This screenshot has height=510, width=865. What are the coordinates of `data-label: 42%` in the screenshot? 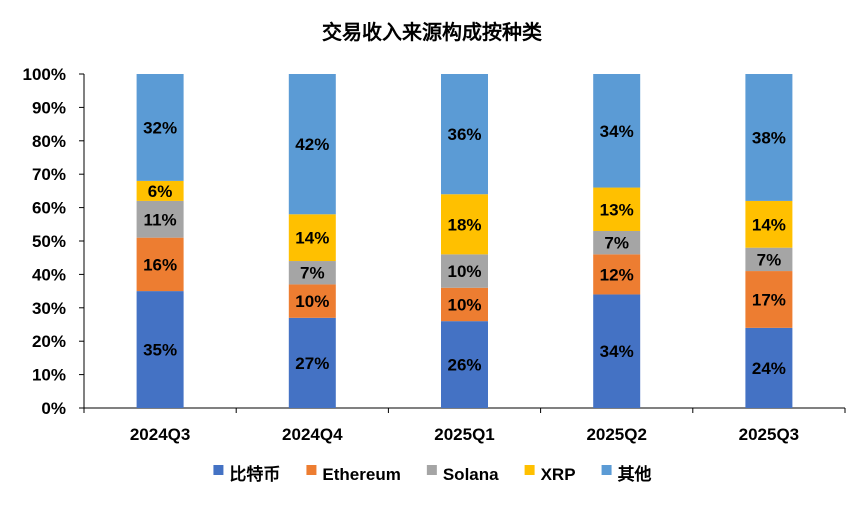 It's located at (312, 144).